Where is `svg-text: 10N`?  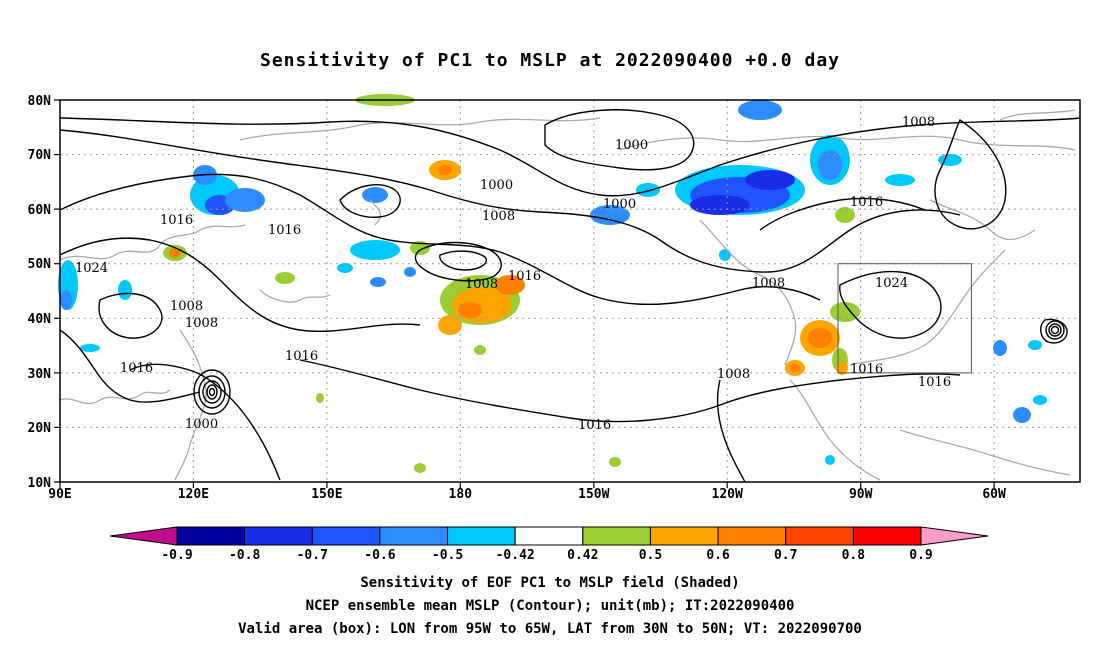
svg-text: 10N is located at coordinates (40, 483).